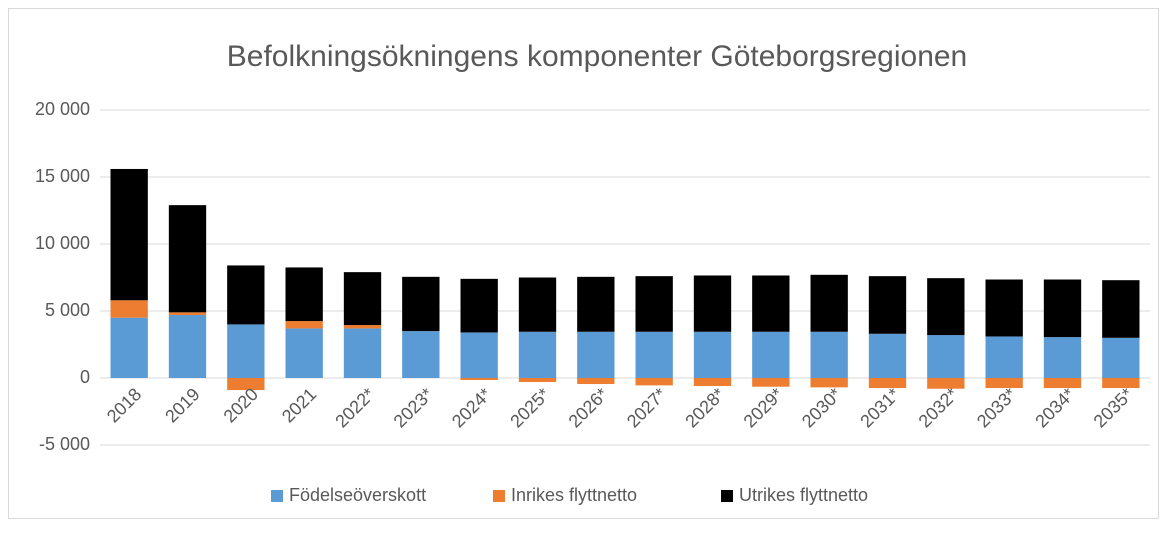  What do you see at coordinates (67, 310) in the screenshot?
I see `y-tick-label: 5 000` at bounding box center [67, 310].